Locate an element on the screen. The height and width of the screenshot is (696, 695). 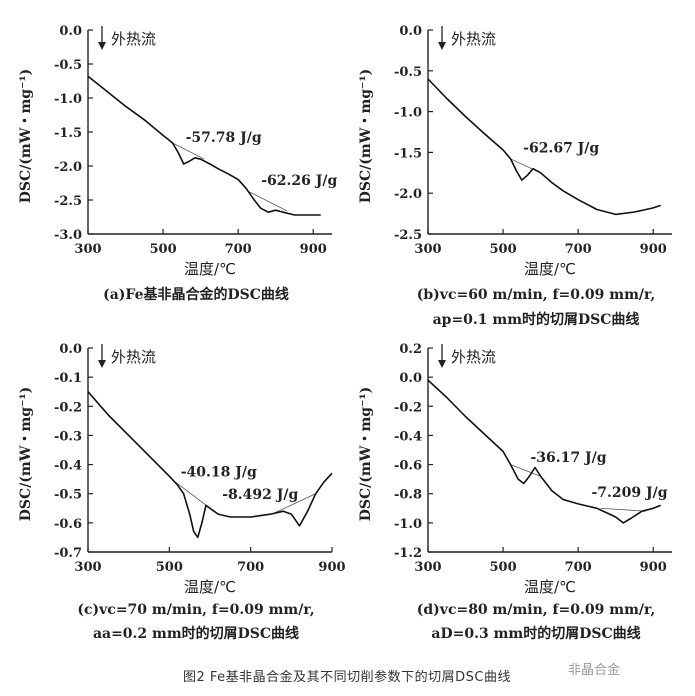
y-tick-label: 0.2 is located at coordinates (410, 349).